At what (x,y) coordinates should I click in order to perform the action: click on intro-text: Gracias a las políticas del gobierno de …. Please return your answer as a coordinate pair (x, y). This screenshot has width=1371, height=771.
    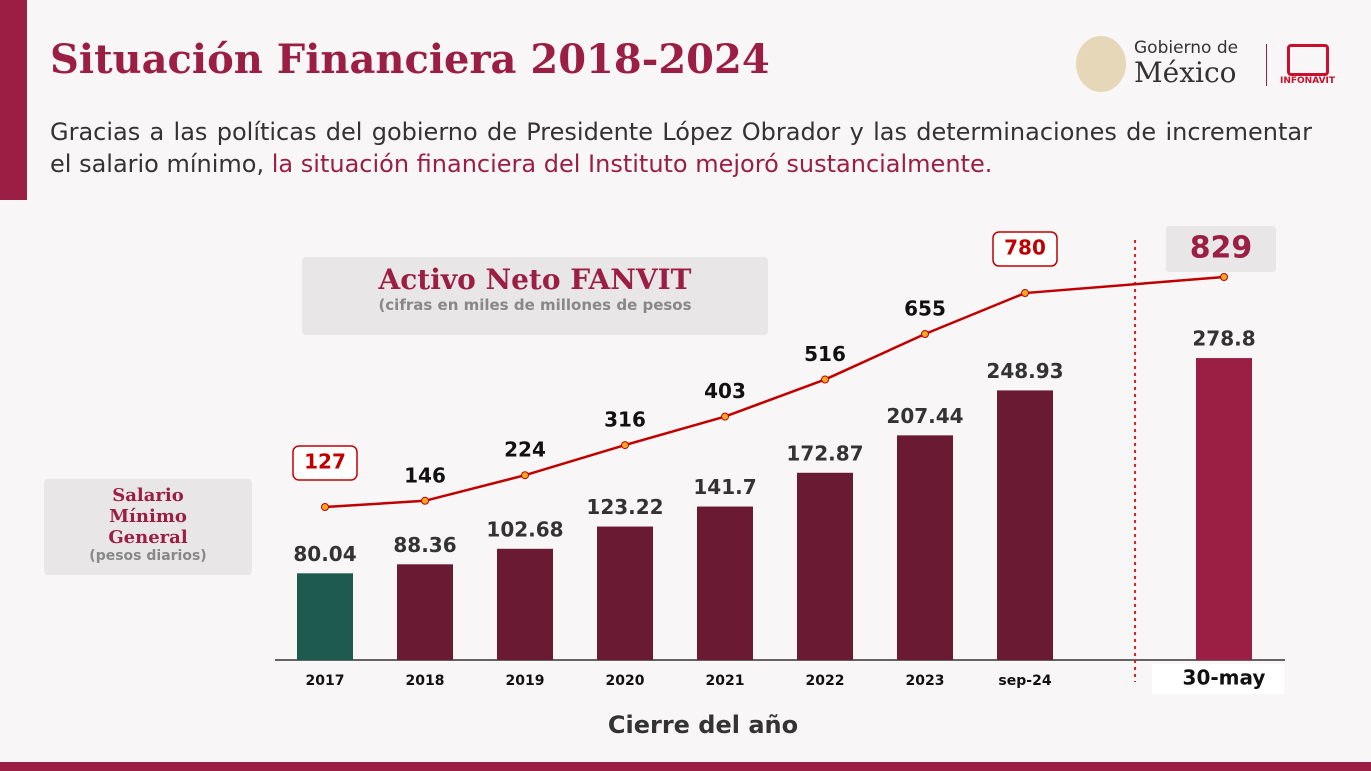
    Looking at the image, I should click on (681, 148).